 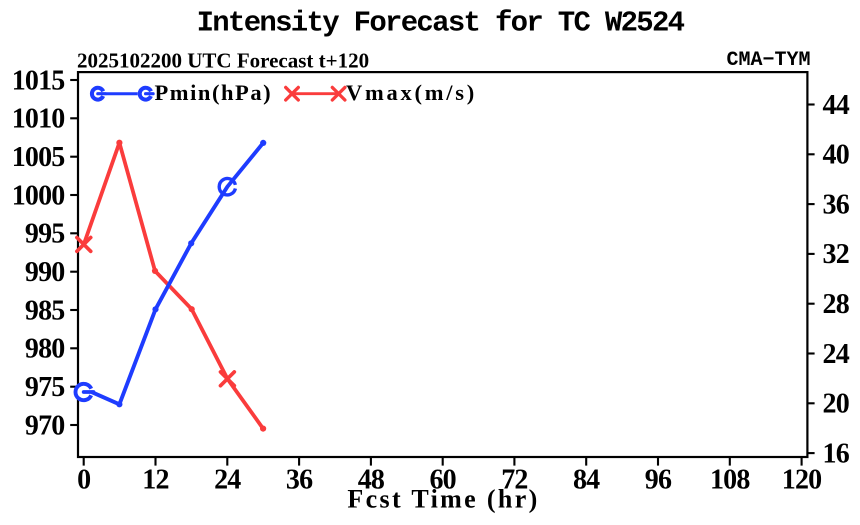 What do you see at coordinates (45, 349) in the screenshot?
I see `svg-text: 980` at bounding box center [45, 349].